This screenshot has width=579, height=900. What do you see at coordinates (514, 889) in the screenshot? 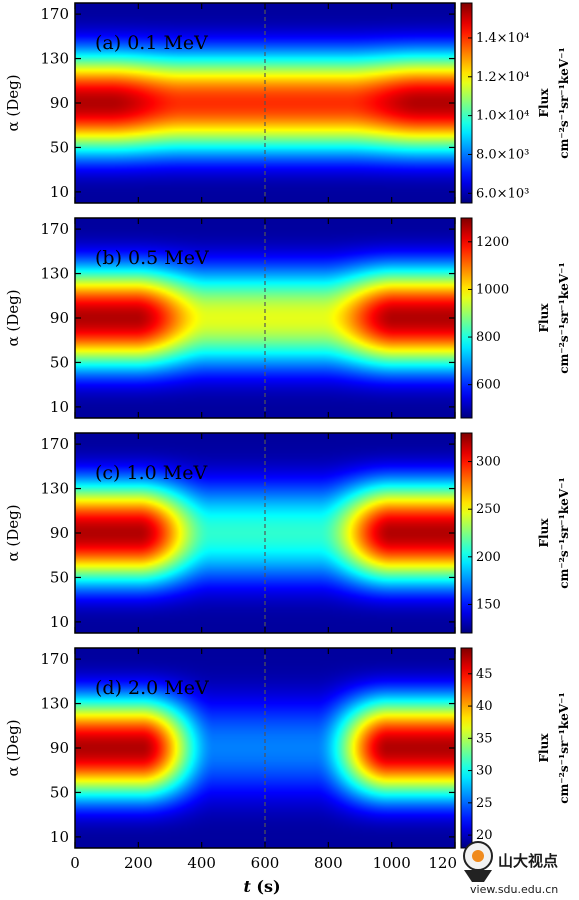
I see `watermark-url: view.sdu.edu.cn` at bounding box center [514, 889].